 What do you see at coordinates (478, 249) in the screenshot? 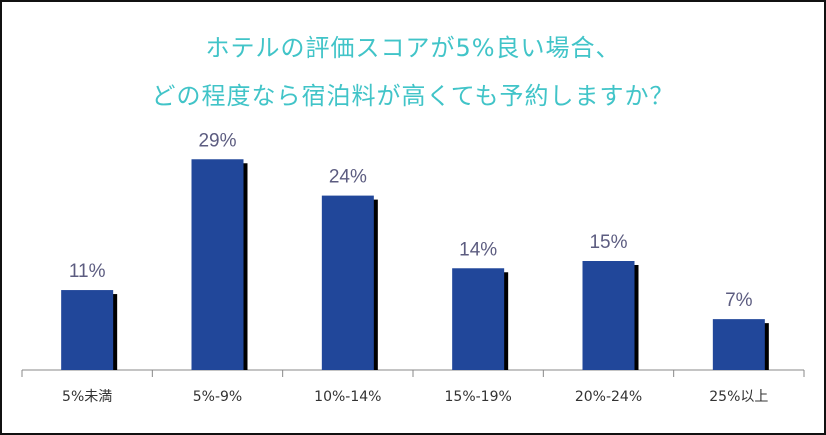
I see `data-label: 14%` at bounding box center [478, 249].